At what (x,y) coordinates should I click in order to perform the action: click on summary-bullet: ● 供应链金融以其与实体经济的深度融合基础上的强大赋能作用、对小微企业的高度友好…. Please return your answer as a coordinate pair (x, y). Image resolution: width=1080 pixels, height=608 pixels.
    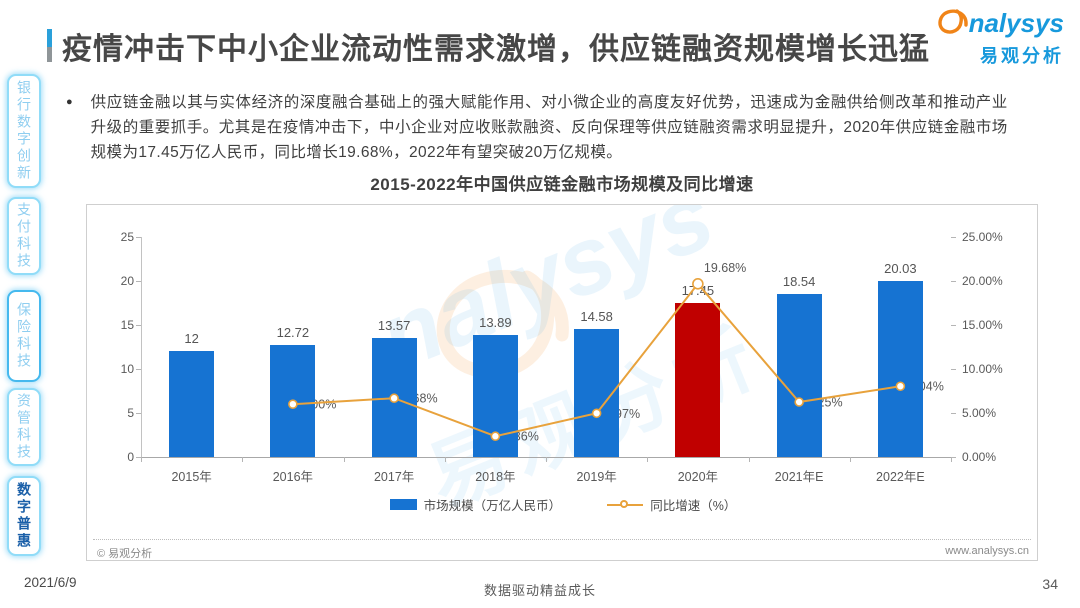
    Looking at the image, I should click on (541, 127).